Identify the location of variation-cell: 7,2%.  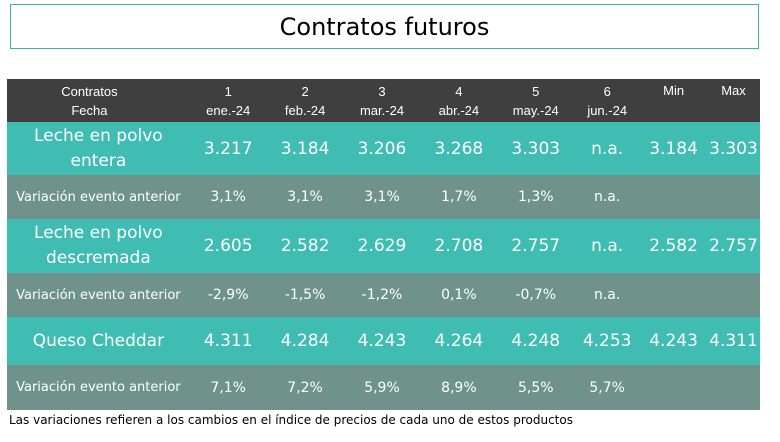
(305, 387).